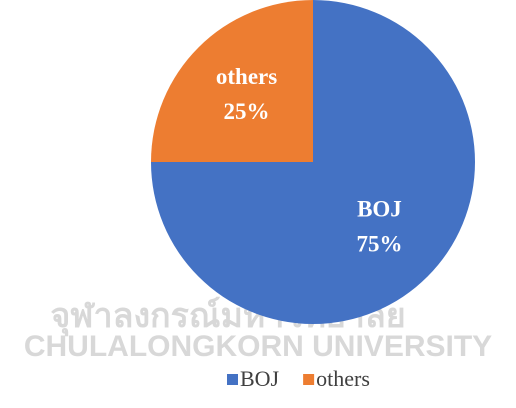  What do you see at coordinates (258, 346) in the screenshot?
I see `watermark-english: CHULALONGKORN UNIVERSITY` at bounding box center [258, 346].